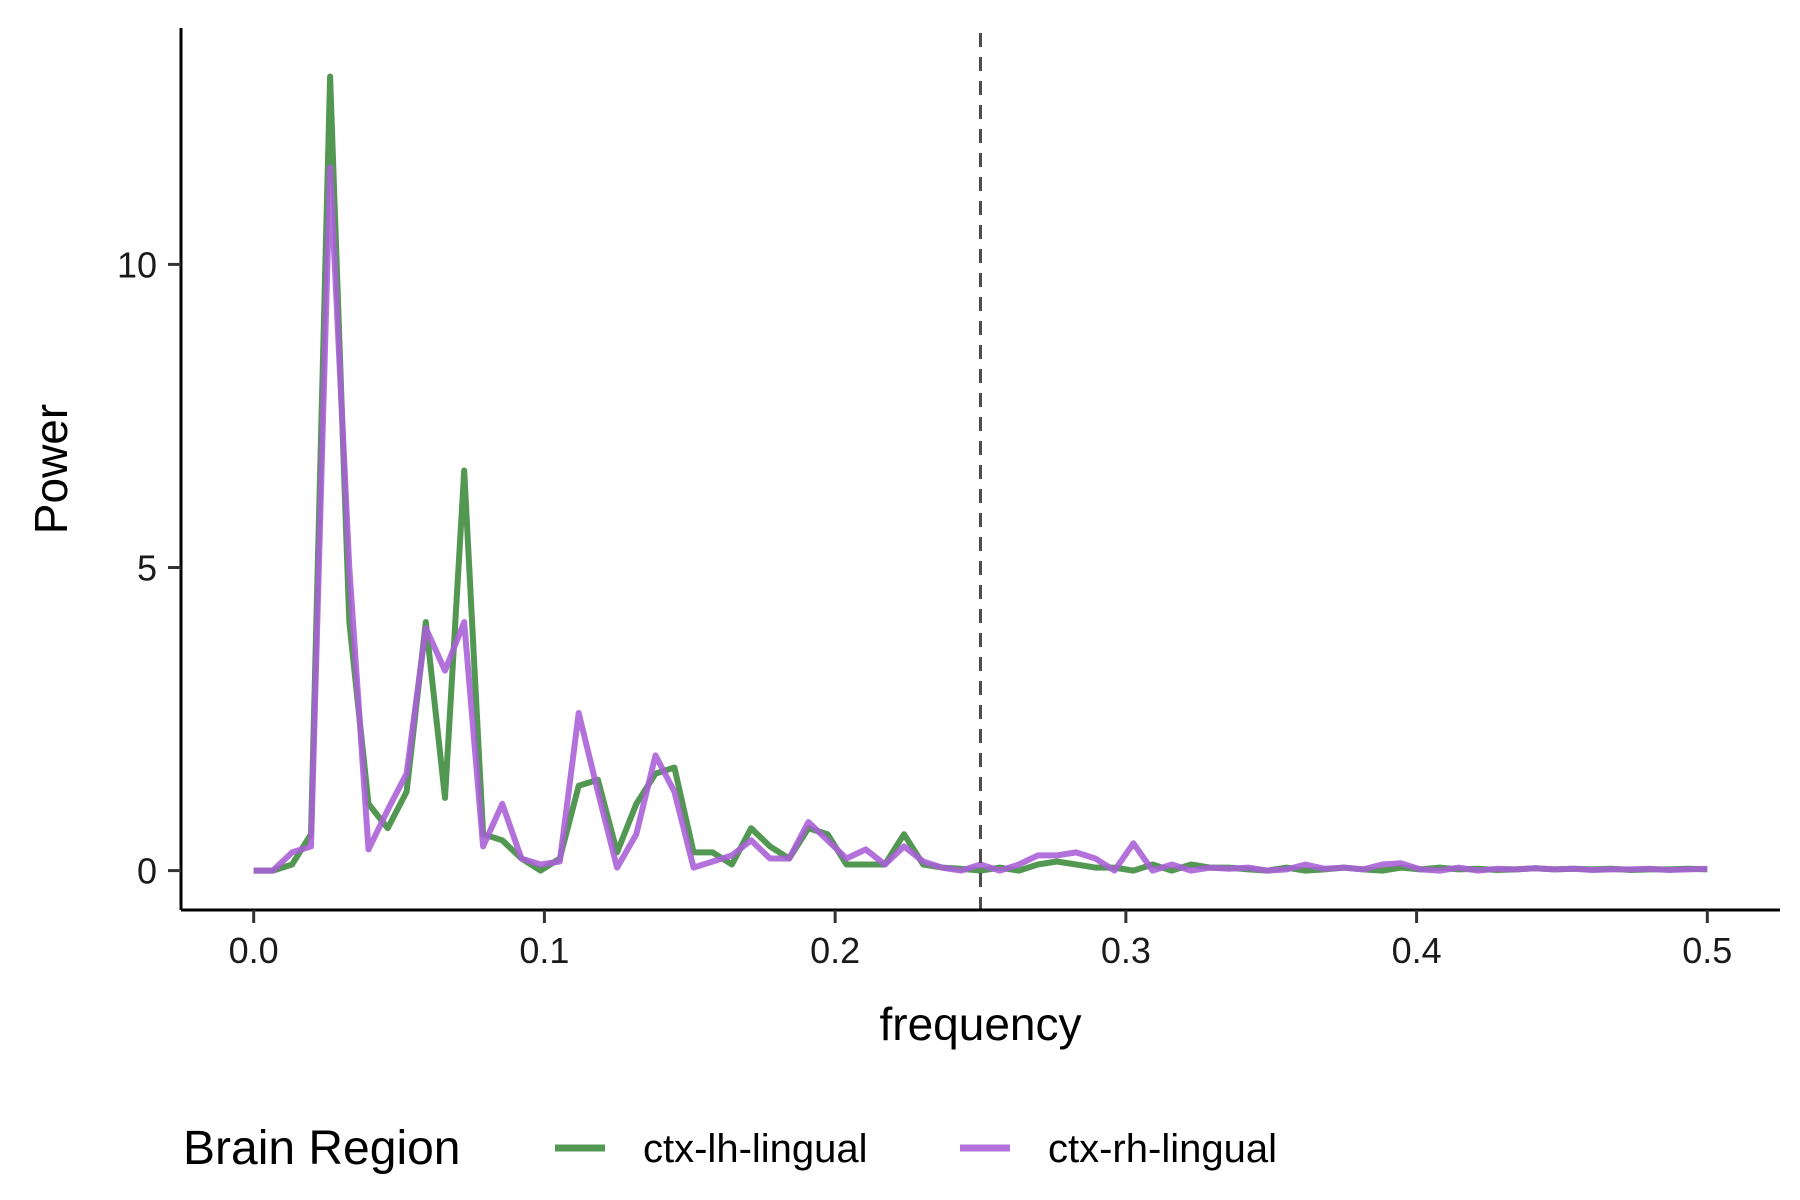 The image size is (1800, 1200). I want to click on x-tick-label: 0.0, so click(254, 950).